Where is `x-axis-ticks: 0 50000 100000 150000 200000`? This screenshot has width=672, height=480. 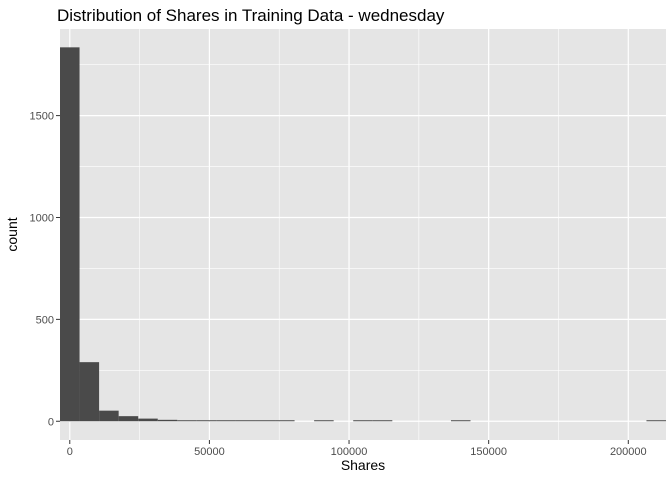 x-axis-ticks: 0 50000 100000 150000 200000 is located at coordinates (357, 449).